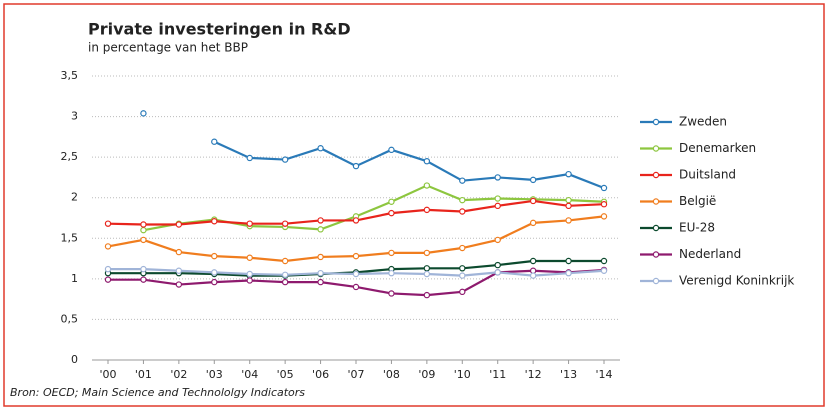 Image resolution: width=829 pixels, height=411 pixels. What do you see at coordinates (74, 116) in the screenshot?
I see `y-tick-label: 3` at bounding box center [74, 116].